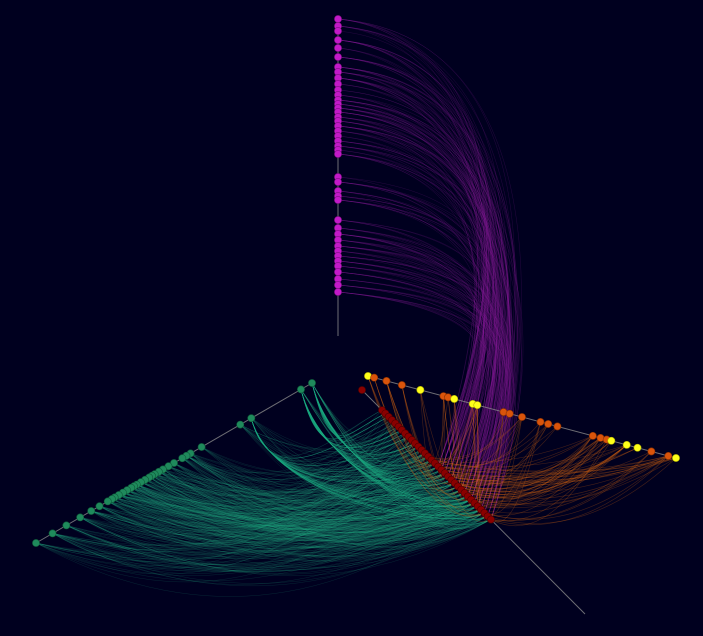  What do you see at coordinates (668, 456) in the screenshot?
I see `orange-node` at bounding box center [668, 456].